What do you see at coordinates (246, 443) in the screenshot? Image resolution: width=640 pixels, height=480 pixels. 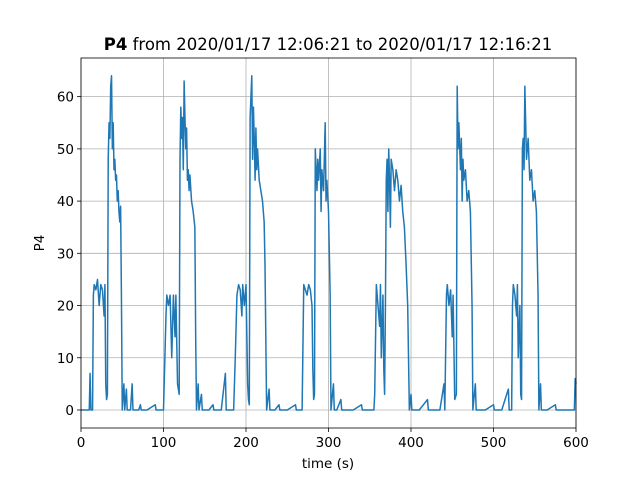 I see `x-tick-label: 200` at bounding box center [246, 443].